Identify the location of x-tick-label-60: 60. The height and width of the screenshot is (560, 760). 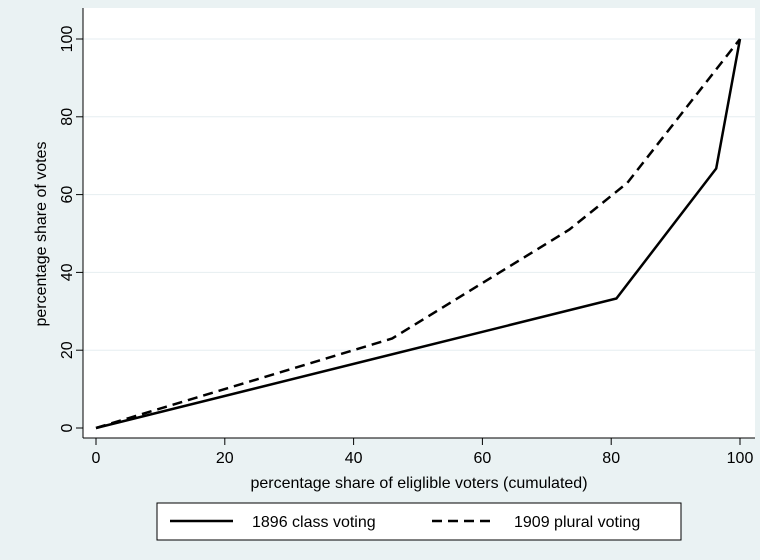
(483, 458).